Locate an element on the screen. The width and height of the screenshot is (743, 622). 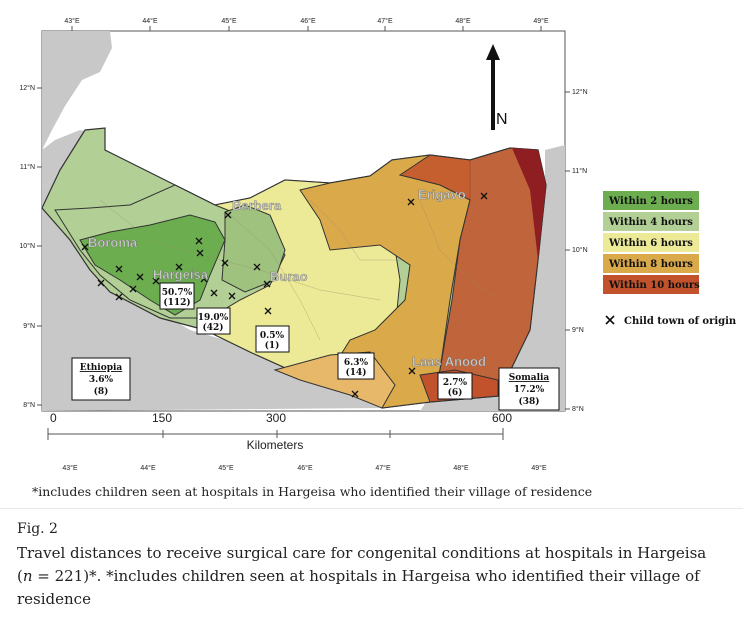
band4-pct: 6.3% is located at coordinates (356, 363).